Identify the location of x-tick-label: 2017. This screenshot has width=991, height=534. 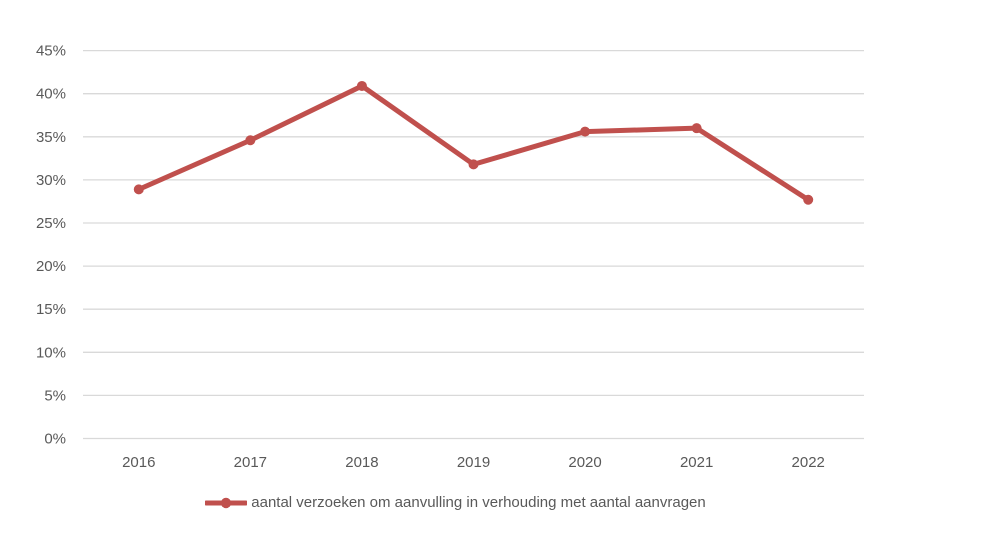
(250, 462).